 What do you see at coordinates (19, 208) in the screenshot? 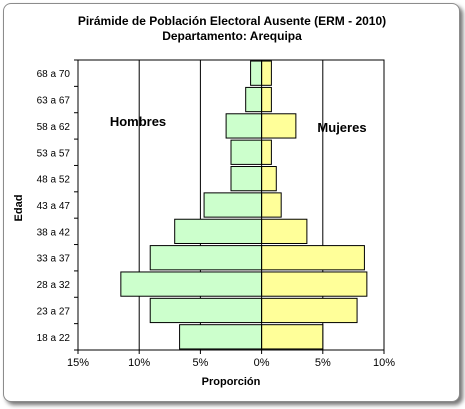
I see `y-axis-label: Edad` at bounding box center [19, 208].